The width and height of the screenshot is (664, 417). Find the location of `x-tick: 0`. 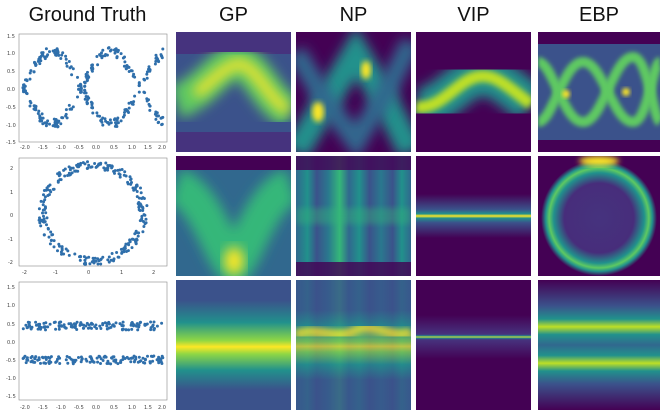

x-tick: 0 is located at coordinates (89, 273).